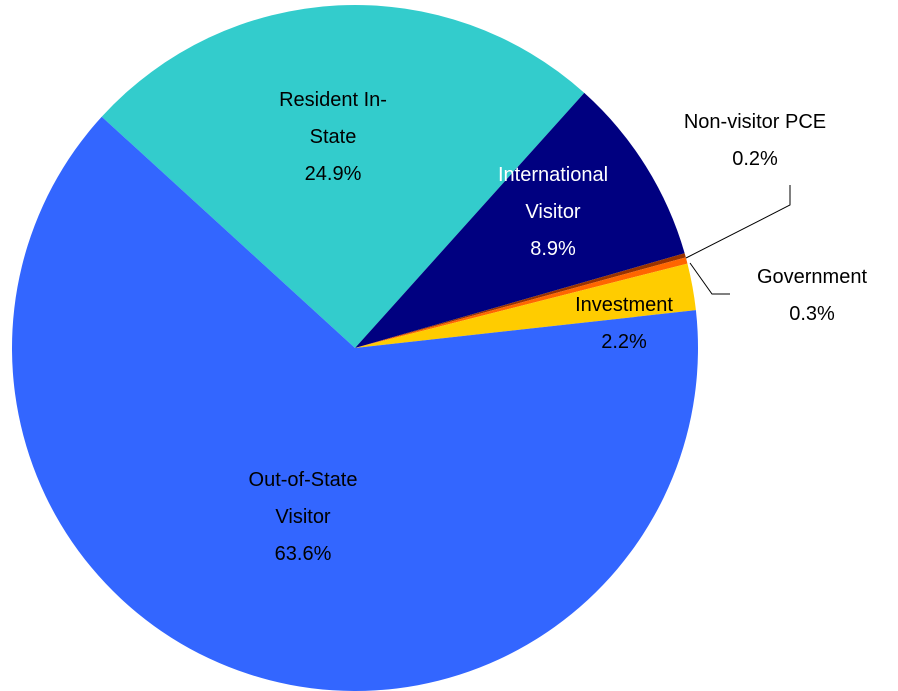  What do you see at coordinates (755, 159) in the screenshot?
I see `value-label: 0.2%` at bounding box center [755, 159].